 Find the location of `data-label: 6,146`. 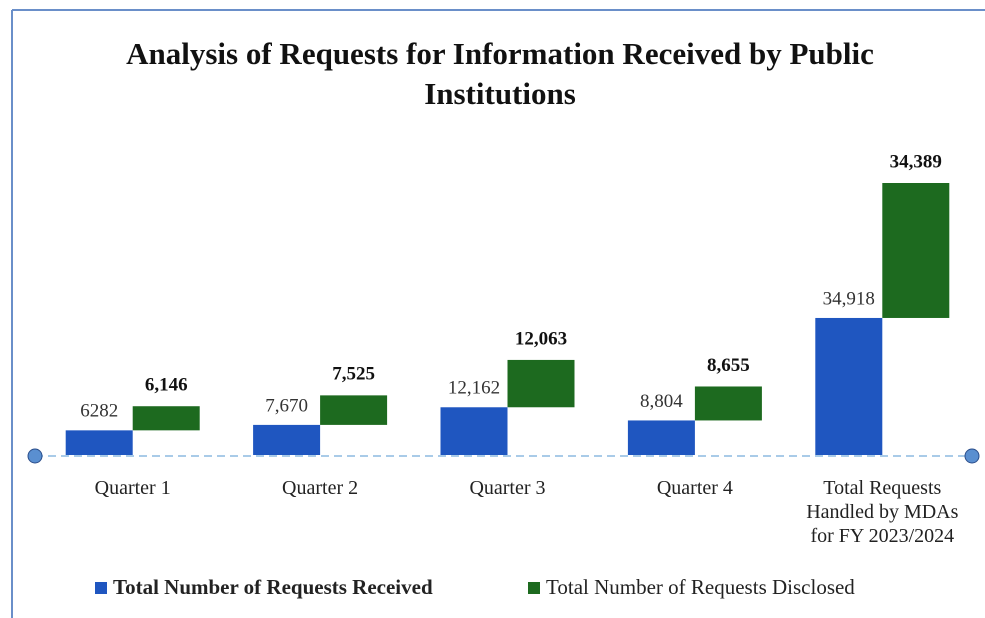

data-label: 6,146 is located at coordinates (166, 385).